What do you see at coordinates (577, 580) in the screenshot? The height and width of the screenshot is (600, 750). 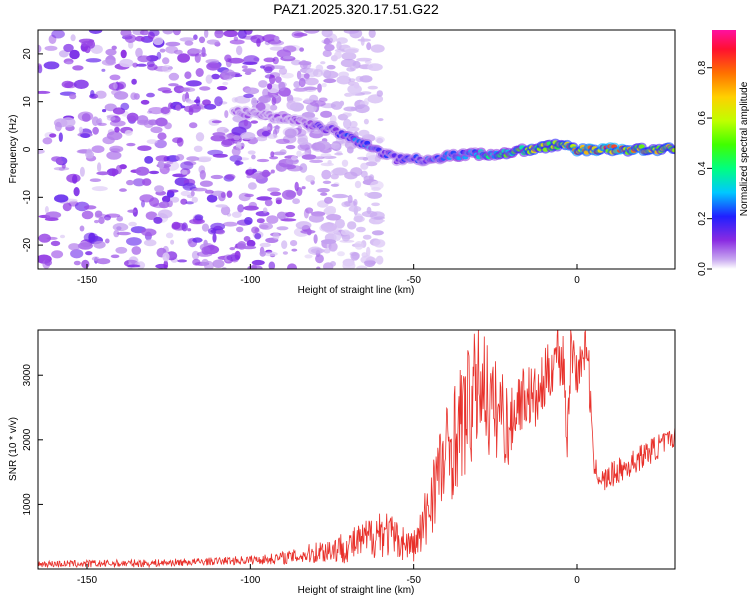 I see `x-tick-label: 0` at bounding box center [577, 580].